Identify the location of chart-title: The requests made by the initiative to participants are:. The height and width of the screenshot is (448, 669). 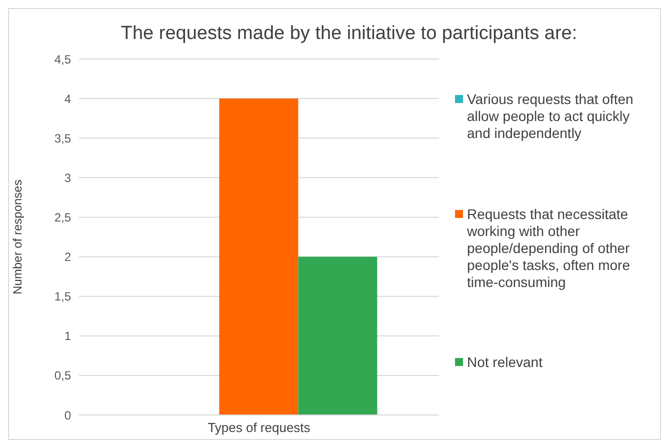
(349, 34).